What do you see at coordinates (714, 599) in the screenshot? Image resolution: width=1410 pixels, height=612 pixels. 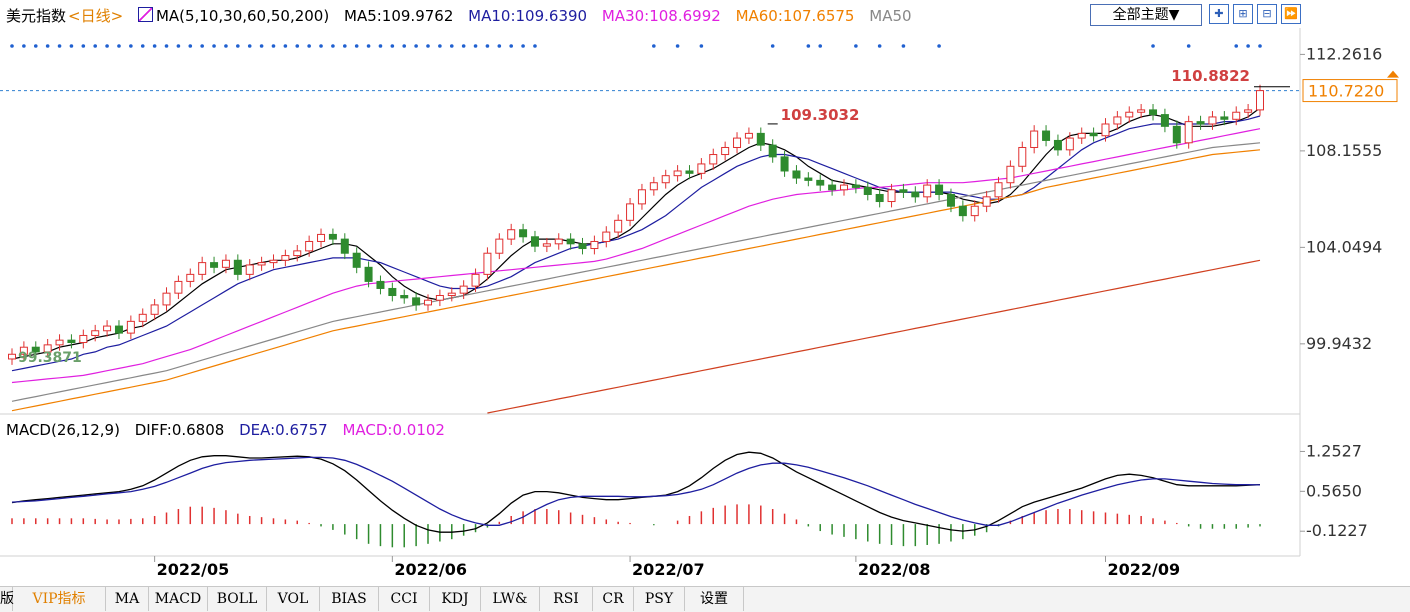 I see `tab-settings: 设置` at bounding box center [714, 599].